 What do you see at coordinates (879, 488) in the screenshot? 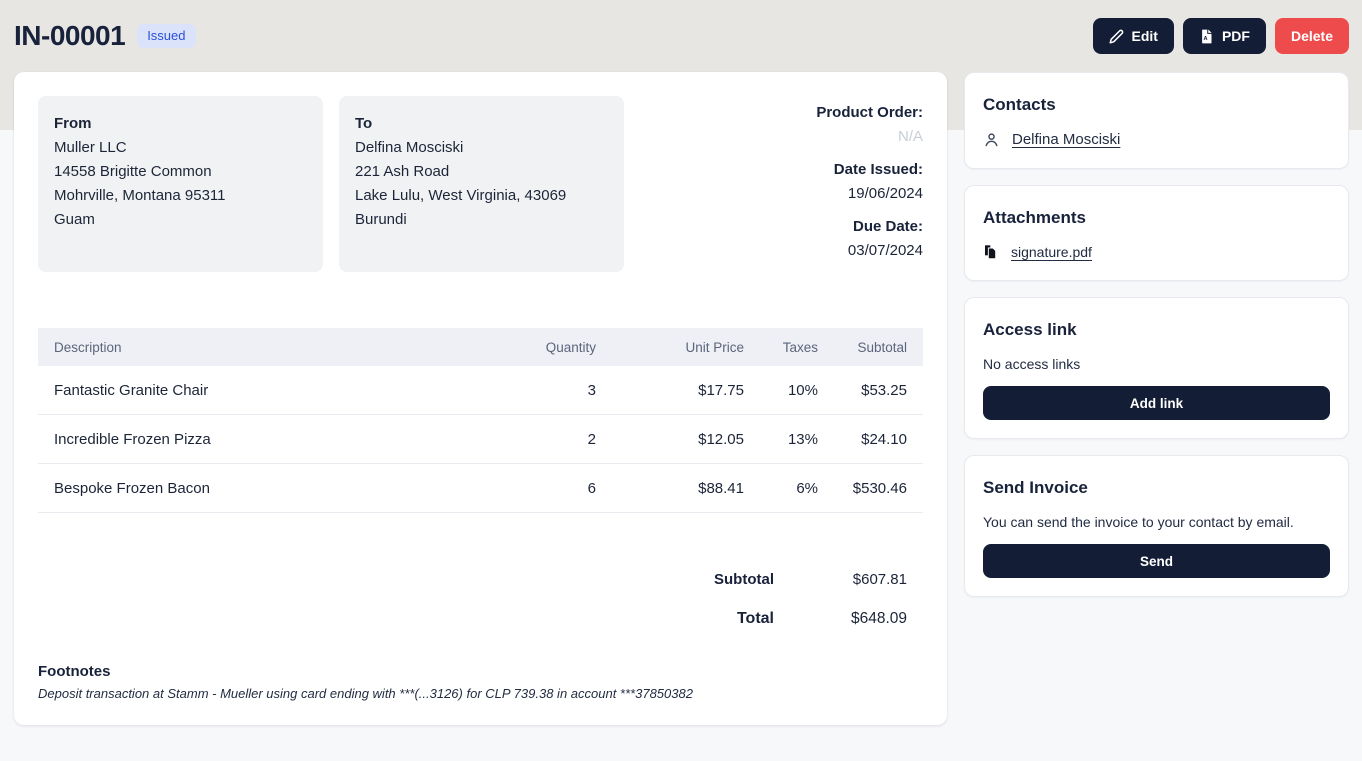
I see `cell-subtotal: $530.46` at bounding box center [879, 488].